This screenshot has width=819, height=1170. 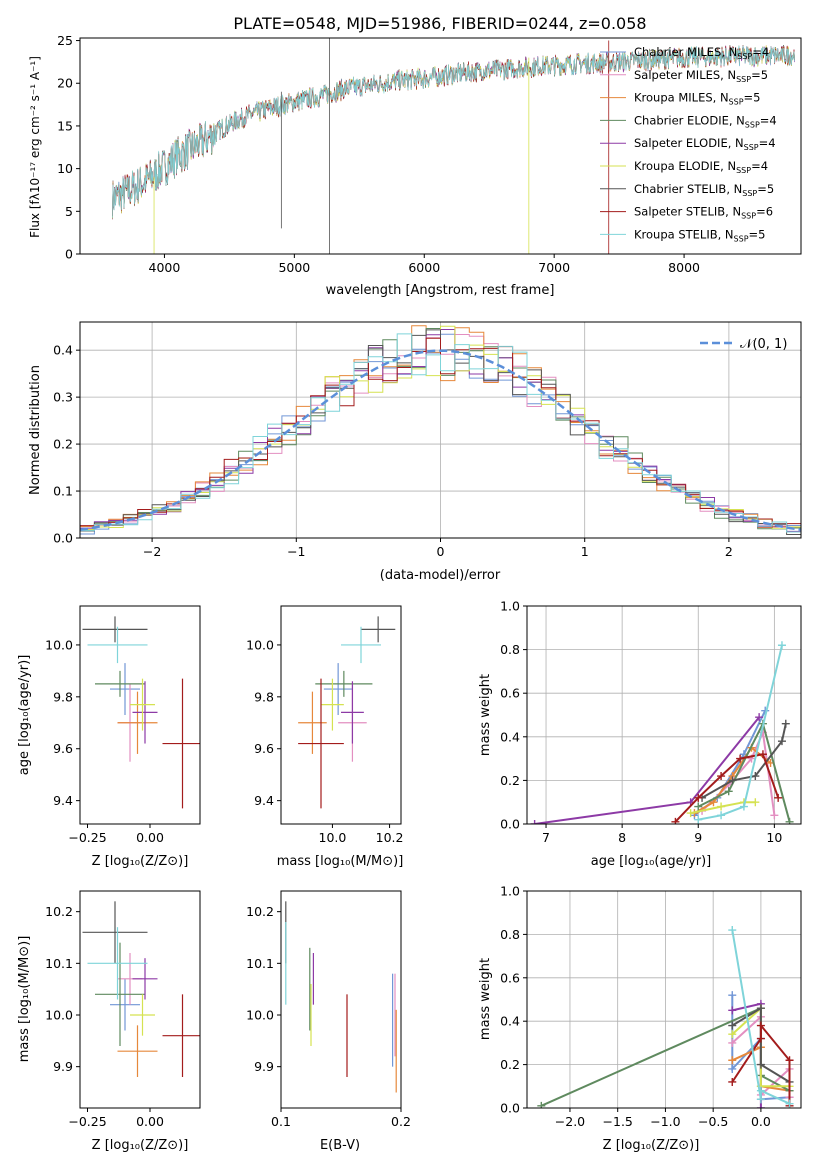 I want to click on x-tick-label: 8, so click(x=622, y=837).